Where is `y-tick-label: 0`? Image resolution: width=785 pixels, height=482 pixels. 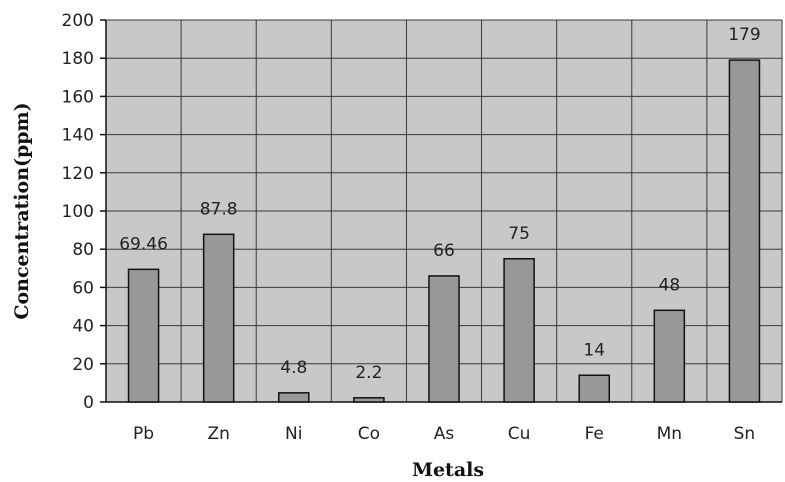
y-tick-label: 0 is located at coordinates (88, 403).